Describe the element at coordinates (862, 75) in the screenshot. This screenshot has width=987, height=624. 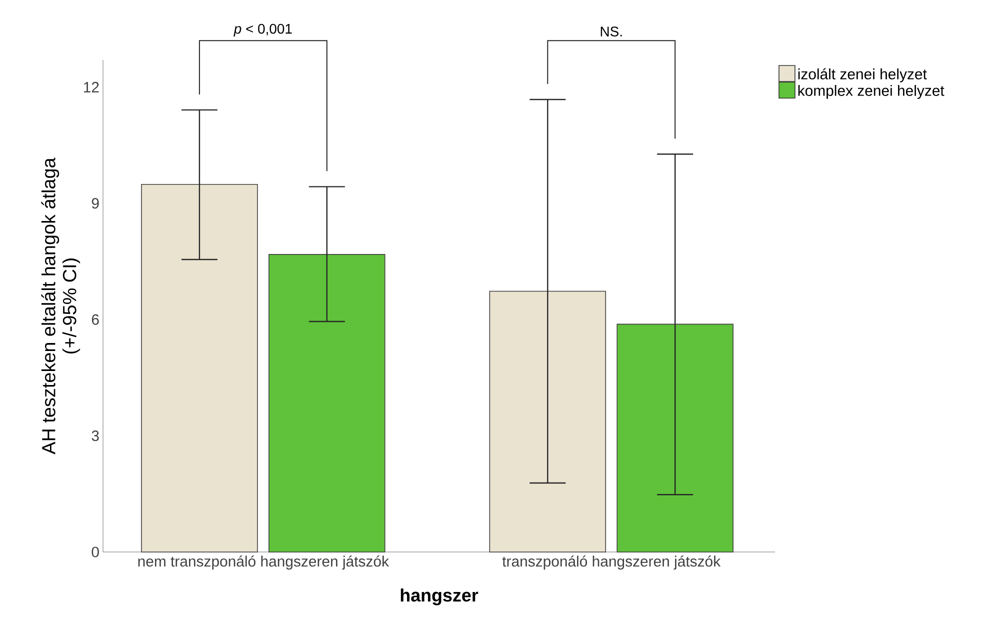
I see `legend-label: izolált zenei helyzet` at that location.